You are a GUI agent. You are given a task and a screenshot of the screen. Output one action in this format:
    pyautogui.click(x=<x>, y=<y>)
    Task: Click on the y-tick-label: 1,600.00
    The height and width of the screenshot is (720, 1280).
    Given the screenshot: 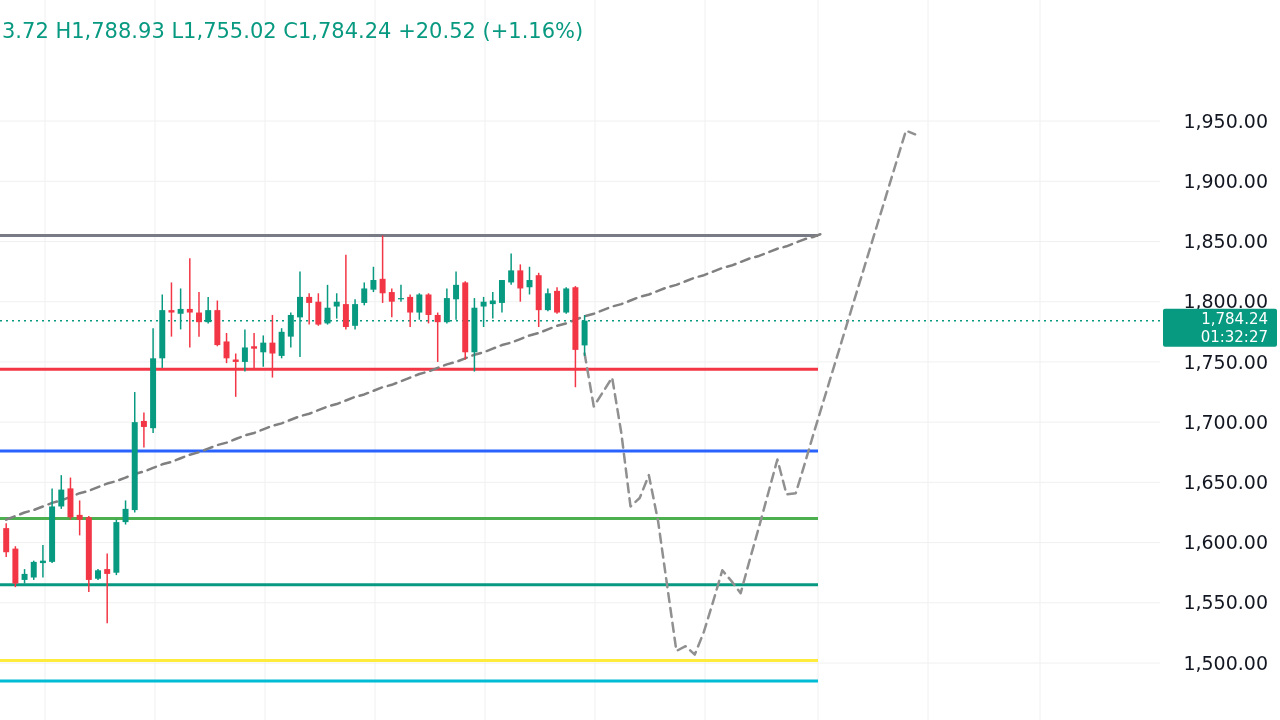 What is the action you would take?
    pyautogui.click(x=1225, y=542)
    